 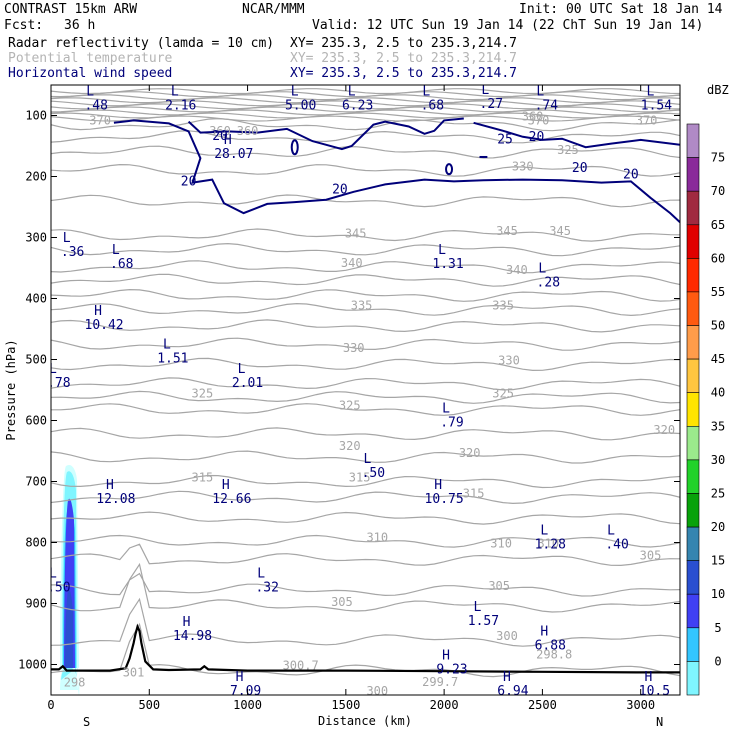 What do you see at coordinates (245, 682) in the screenshot?
I see `high-marker: H7.09` at bounding box center [245, 682].